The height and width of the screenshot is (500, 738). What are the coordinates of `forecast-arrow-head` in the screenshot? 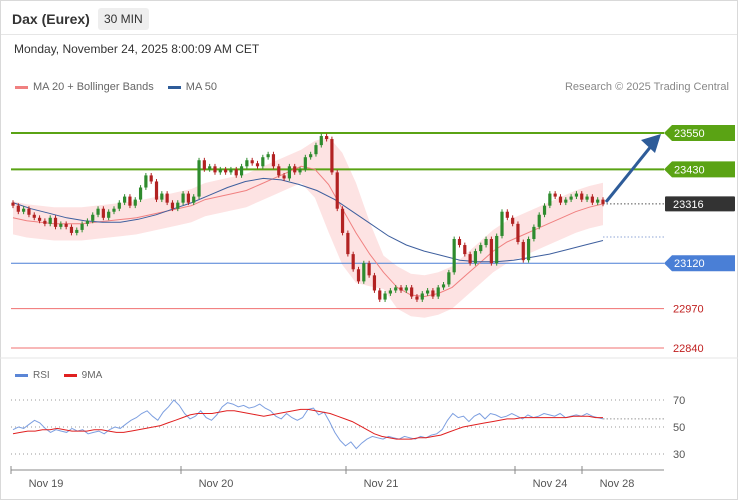 It's located at (651, 143).